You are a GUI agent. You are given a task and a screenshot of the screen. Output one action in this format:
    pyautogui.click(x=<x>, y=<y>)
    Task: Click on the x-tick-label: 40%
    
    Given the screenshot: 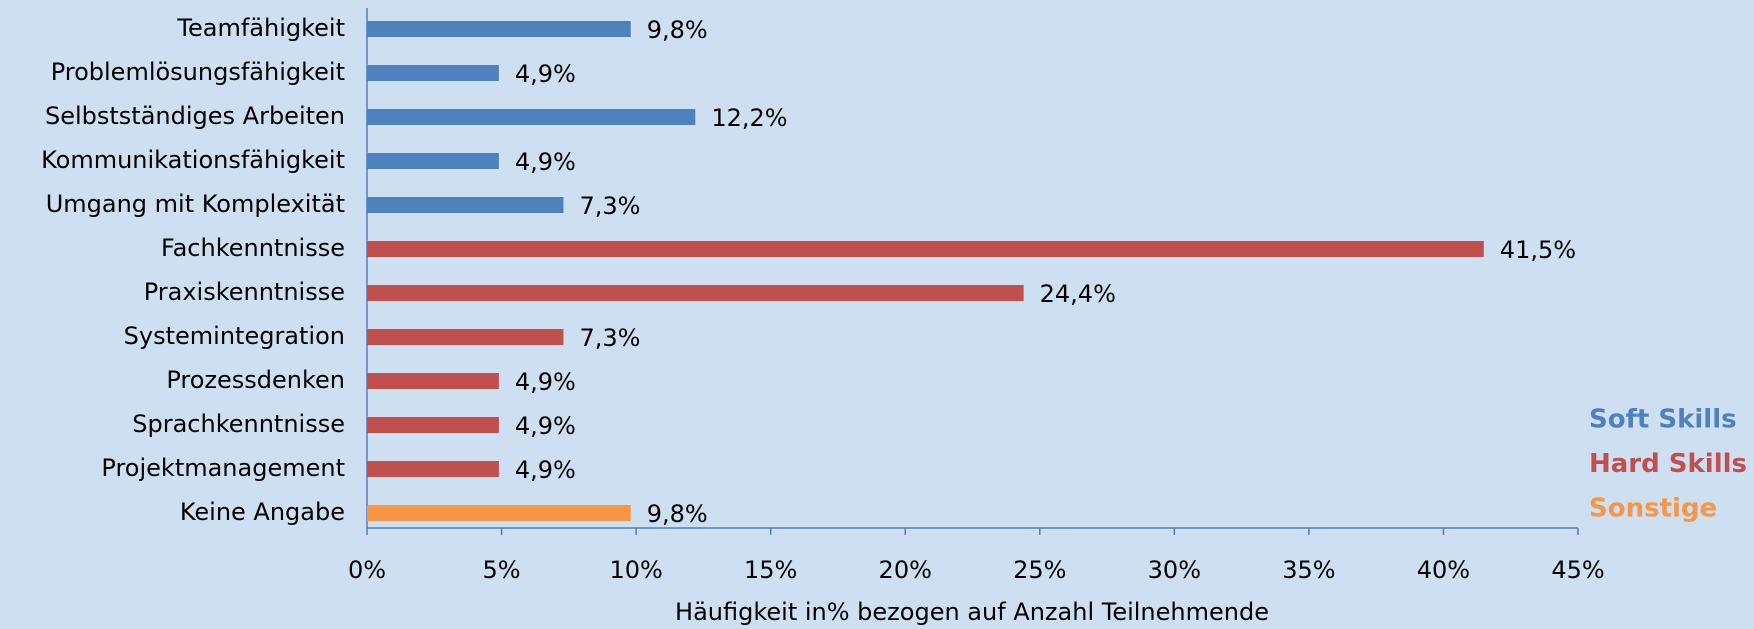 What is the action you would take?
    pyautogui.click(x=1443, y=570)
    